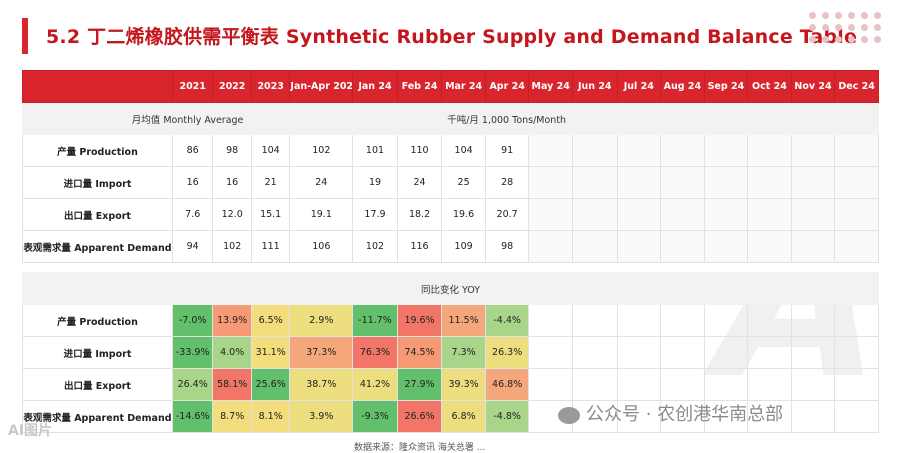  Describe the element at coordinates (419, 150) in the screenshot. I see `table-cell: 110` at that location.